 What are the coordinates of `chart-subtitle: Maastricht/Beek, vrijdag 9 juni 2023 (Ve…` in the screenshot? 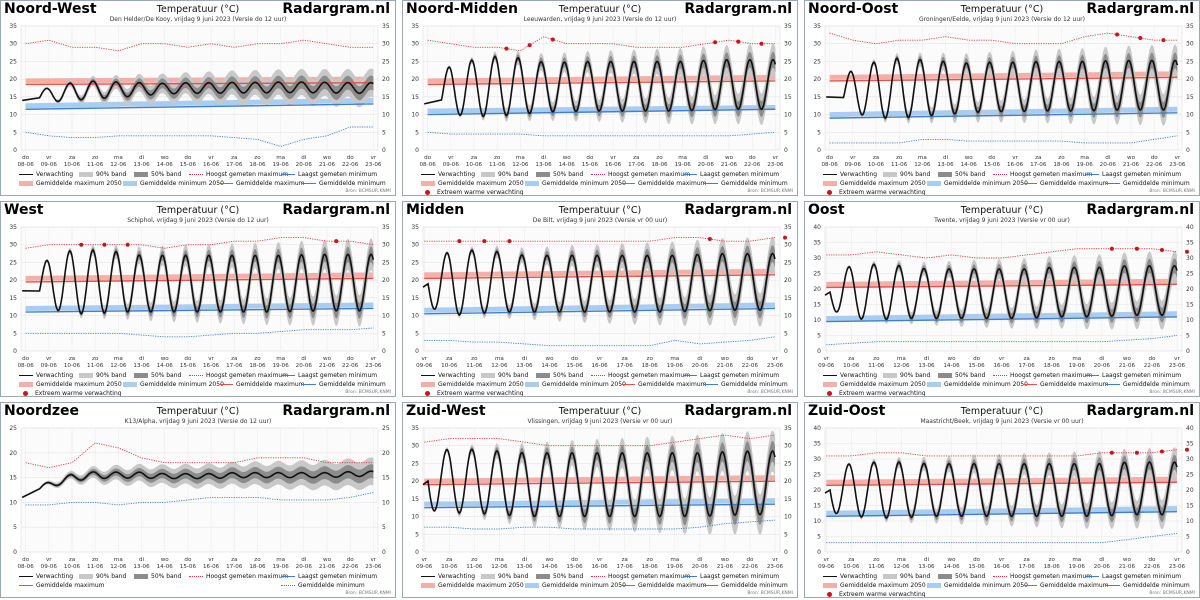 It's located at (1002, 421).